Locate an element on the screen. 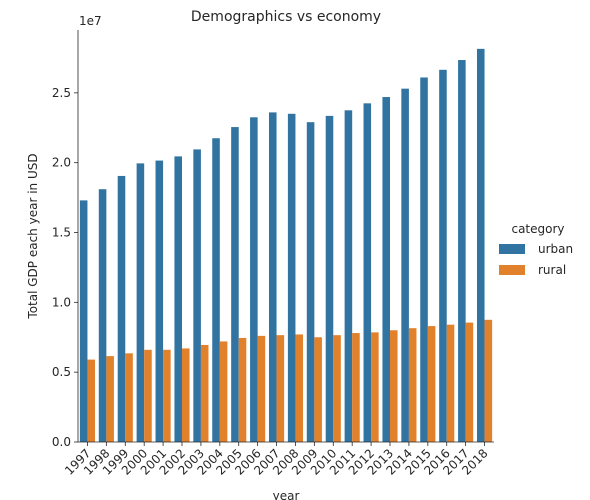 The image size is (590, 500). bar-rural-2008 is located at coordinates (299, 388).